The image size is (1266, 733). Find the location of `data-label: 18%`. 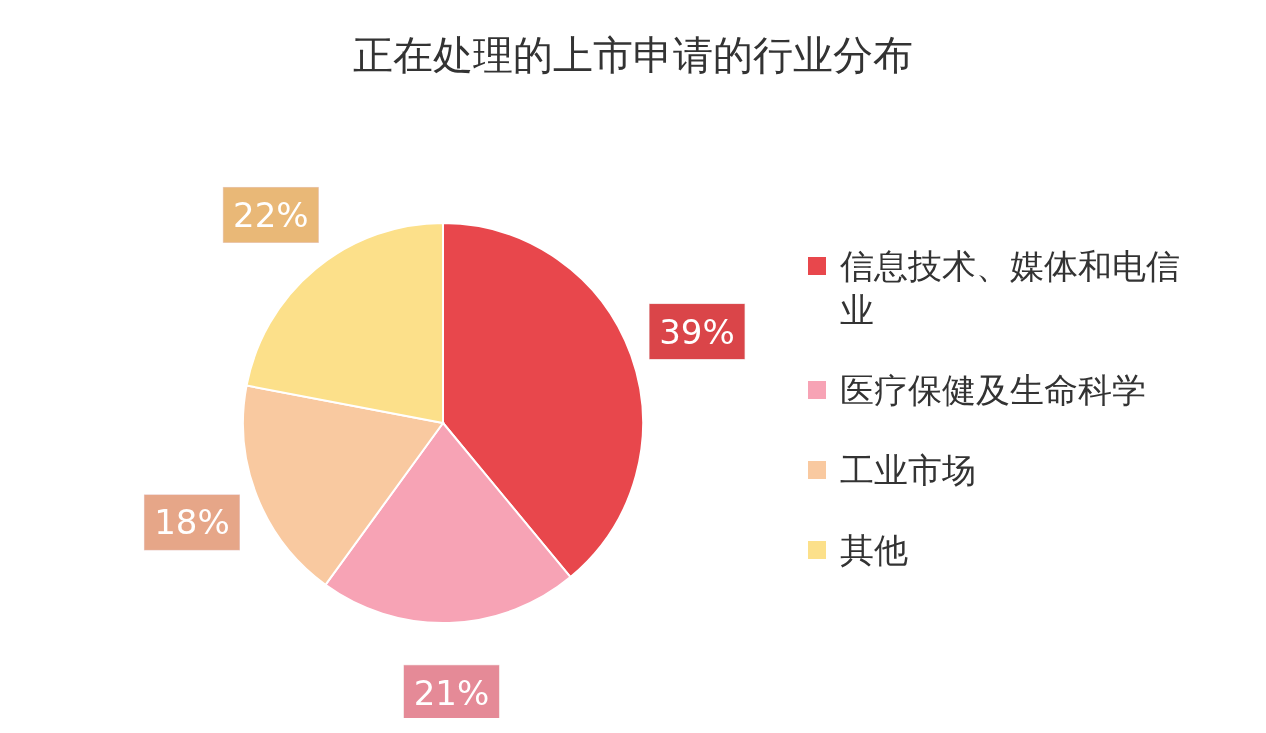

data-label: 18% is located at coordinates (192, 522).